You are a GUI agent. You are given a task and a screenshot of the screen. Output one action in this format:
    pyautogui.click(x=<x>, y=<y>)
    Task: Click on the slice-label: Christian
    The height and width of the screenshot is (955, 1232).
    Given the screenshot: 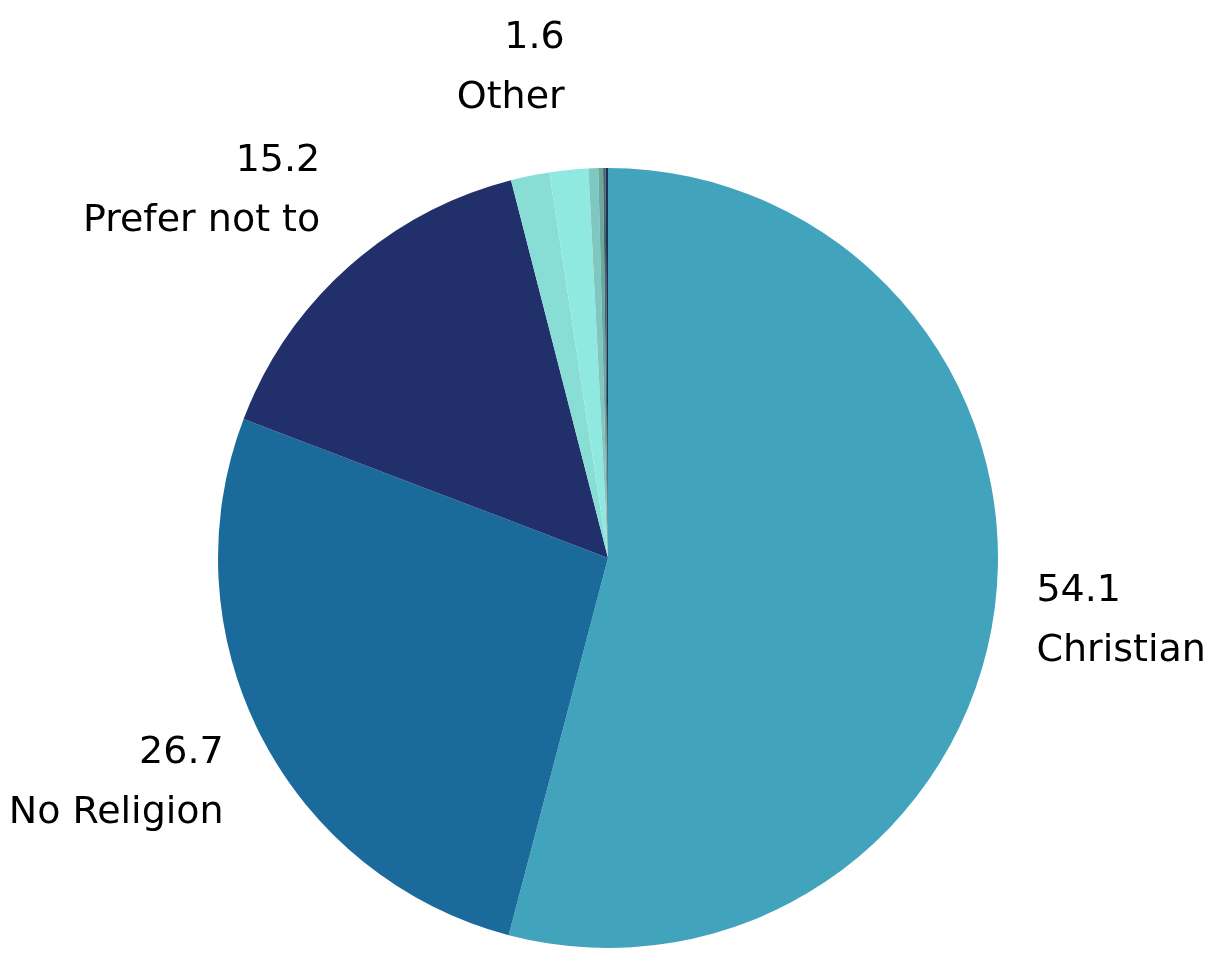 What is the action you would take?
    pyautogui.click(x=1121, y=648)
    